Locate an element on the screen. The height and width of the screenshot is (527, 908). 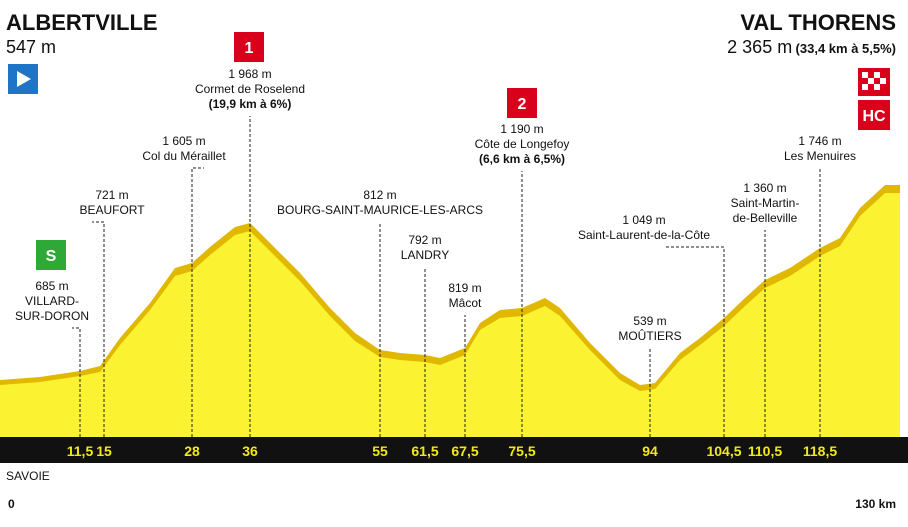
waypoint-name: Mâcot is located at coordinates (465, 303).